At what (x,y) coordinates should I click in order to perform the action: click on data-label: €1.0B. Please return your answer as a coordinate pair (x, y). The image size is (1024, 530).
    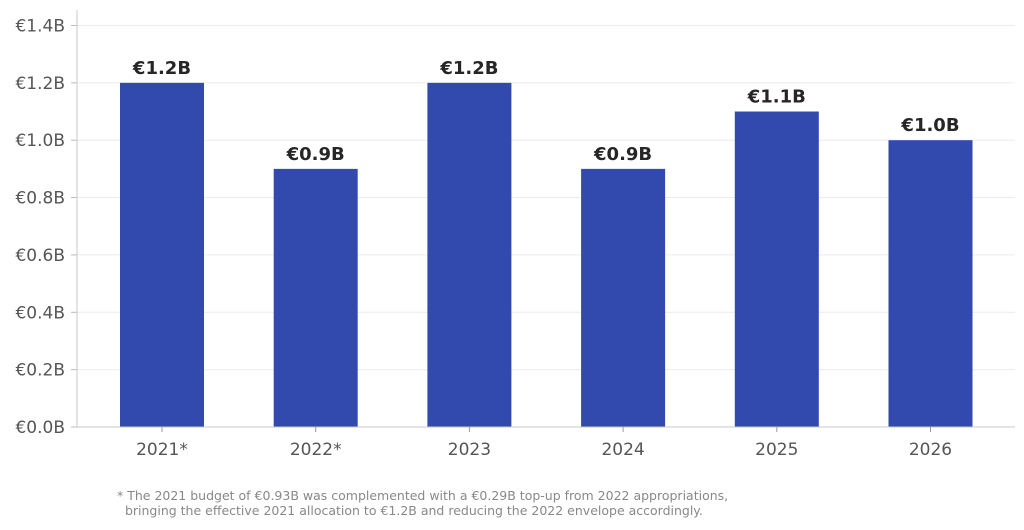
    Looking at the image, I should click on (929, 125).